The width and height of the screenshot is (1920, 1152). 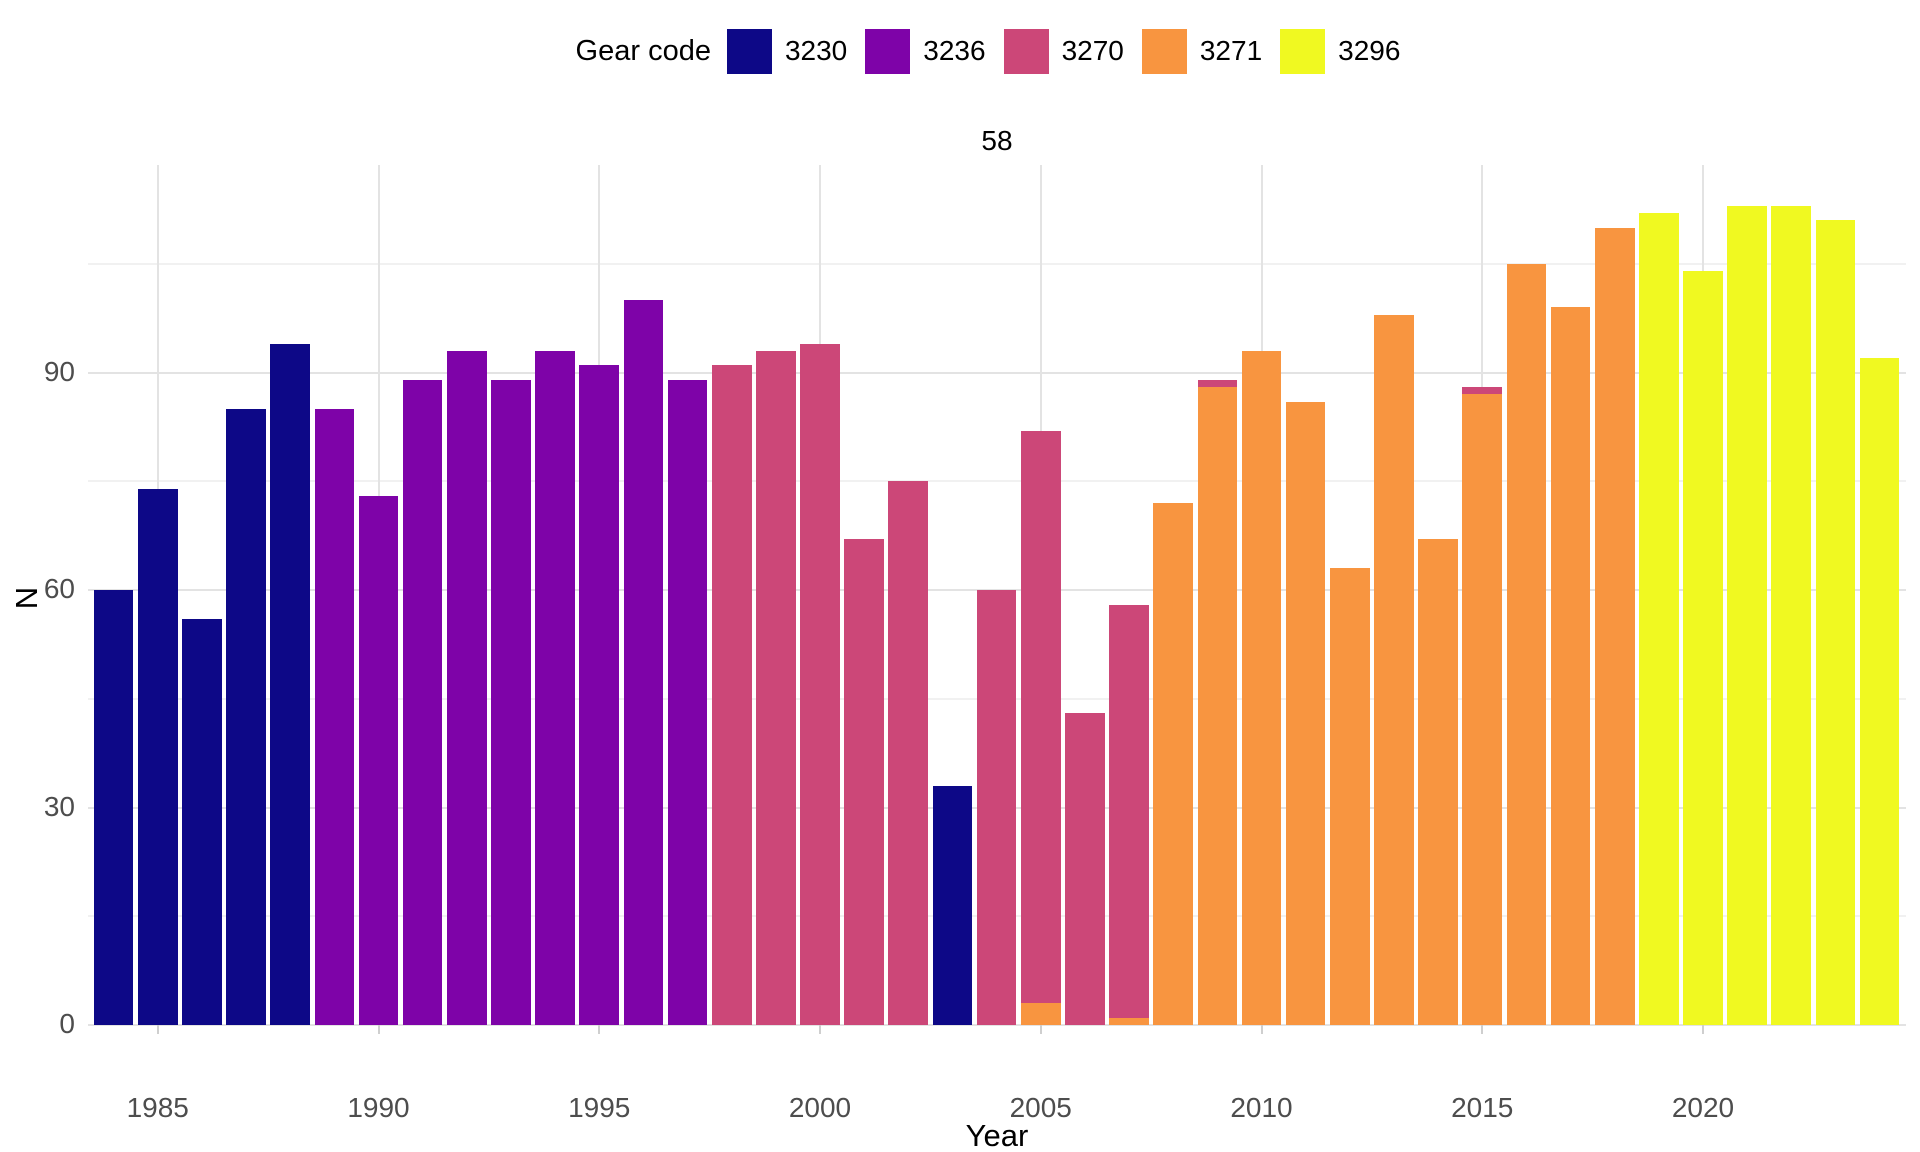 What do you see at coordinates (997, 51) in the screenshot?
I see `legend: Gear code 3230 3236 3270 3271 3296` at bounding box center [997, 51].